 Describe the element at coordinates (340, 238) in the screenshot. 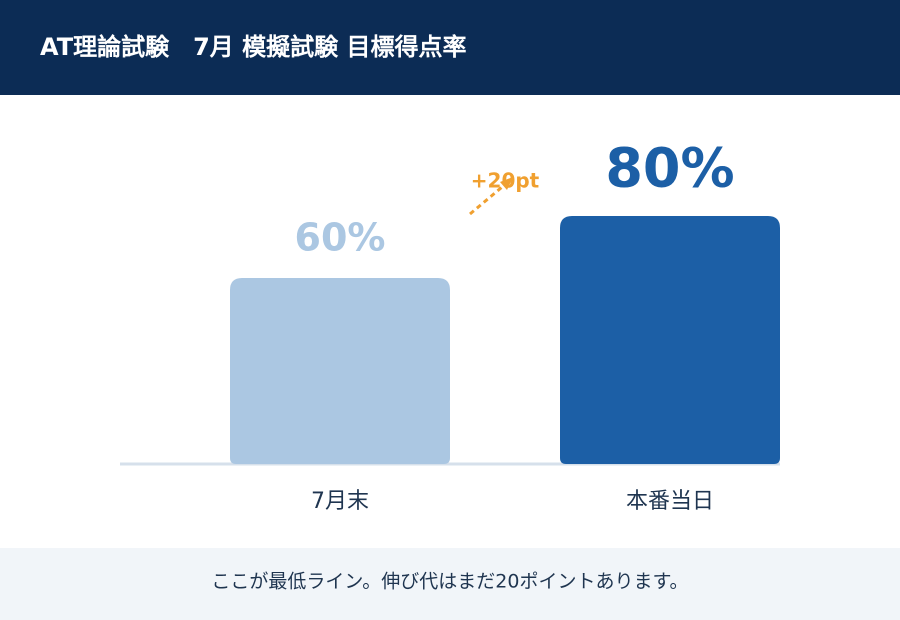

I see `value-label: 60%` at that location.